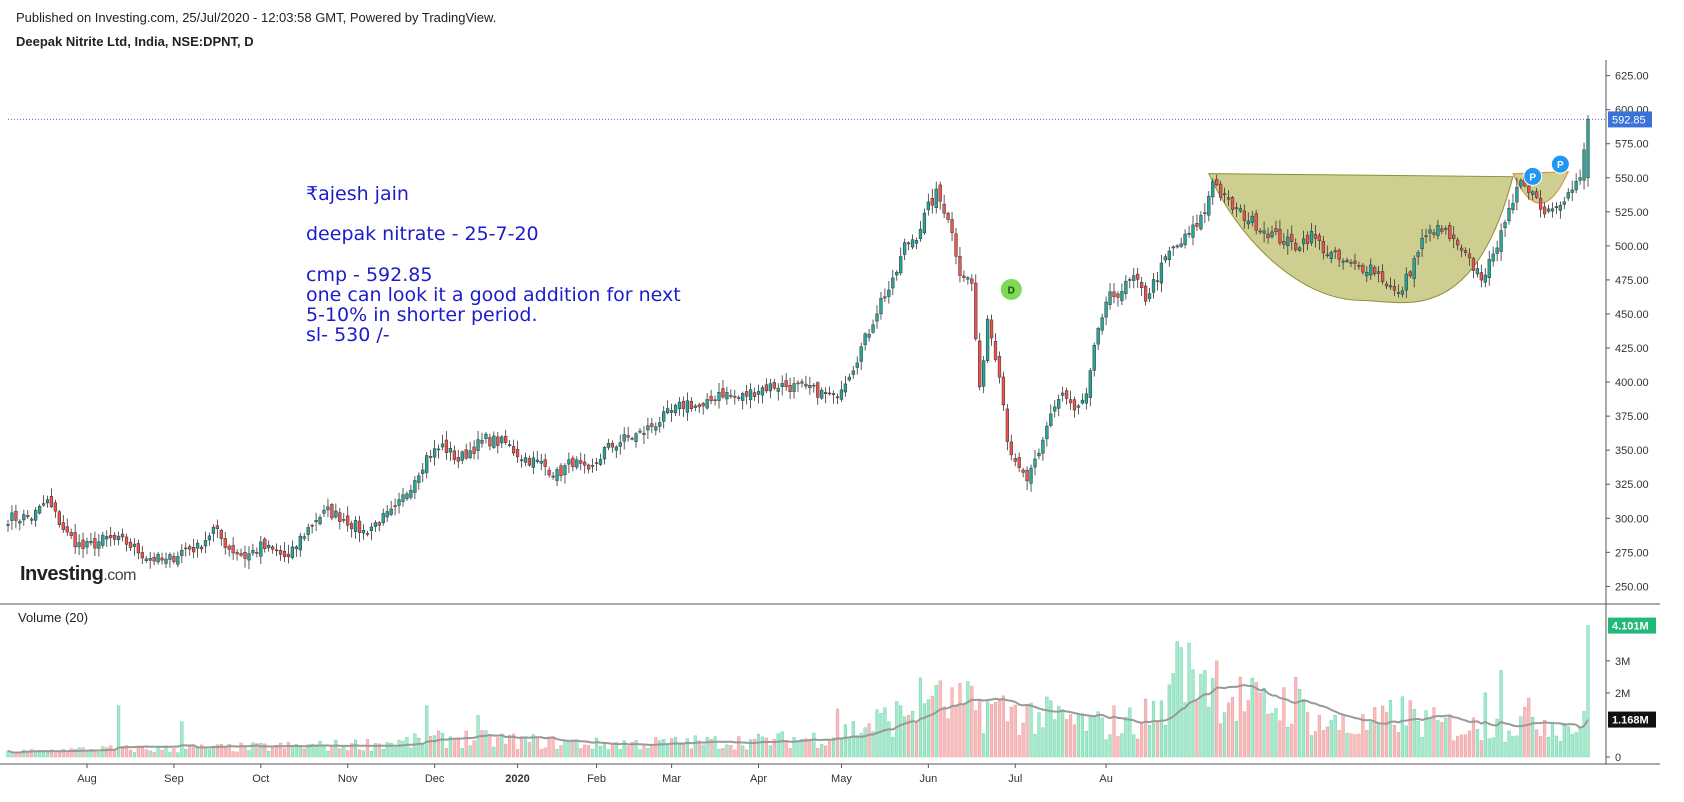  I want to click on last-price-tag, so click(1630, 119).